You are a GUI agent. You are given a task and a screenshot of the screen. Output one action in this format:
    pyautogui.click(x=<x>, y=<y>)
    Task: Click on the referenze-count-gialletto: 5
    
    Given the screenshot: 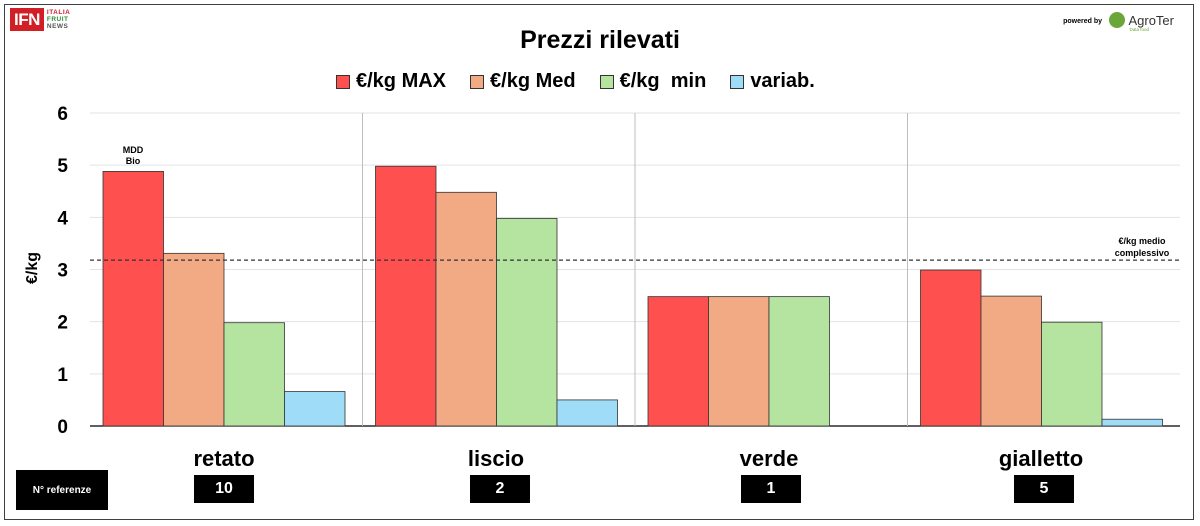 What is the action you would take?
    pyautogui.click(x=1044, y=489)
    